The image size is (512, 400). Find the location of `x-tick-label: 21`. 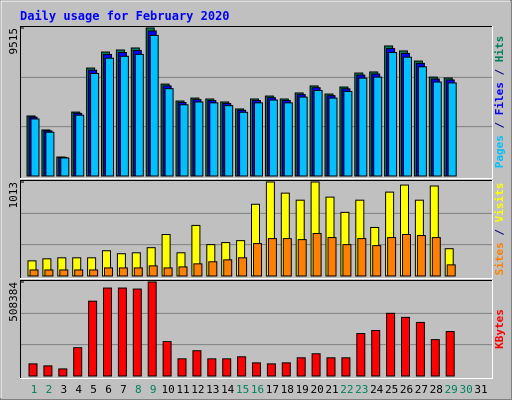

x-tick-label: 21 is located at coordinates (331, 389).